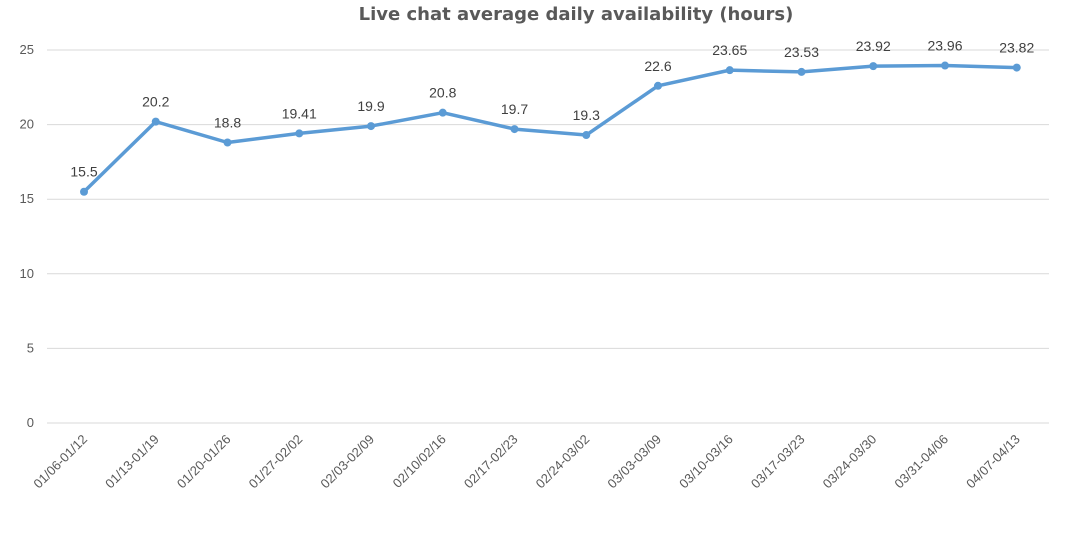 This screenshot has height=536, width=1068. I want to click on y-tick-label: 15, so click(27, 198).